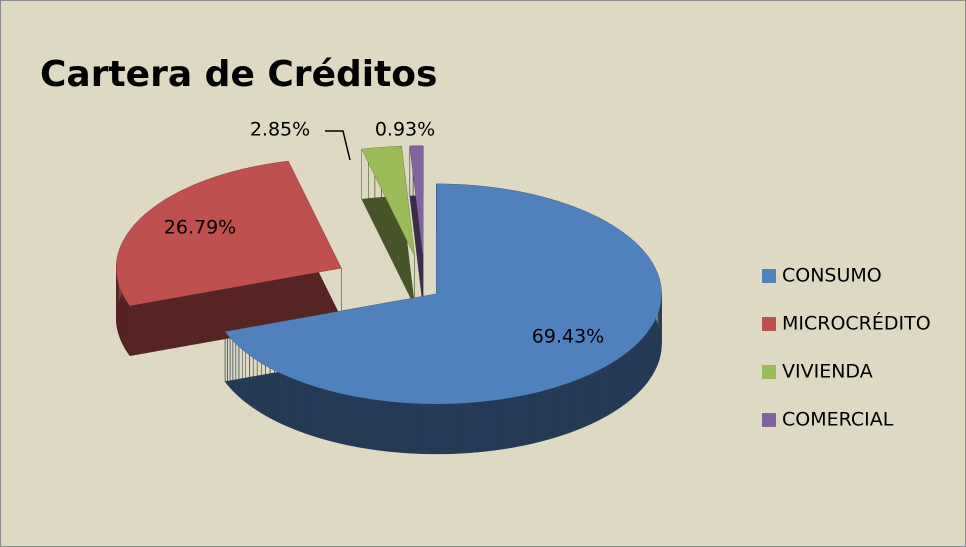 Image resolution: width=966 pixels, height=547 pixels. Describe the element at coordinates (568, 337) in the screenshot. I see `data-label: 69.43%` at that location.